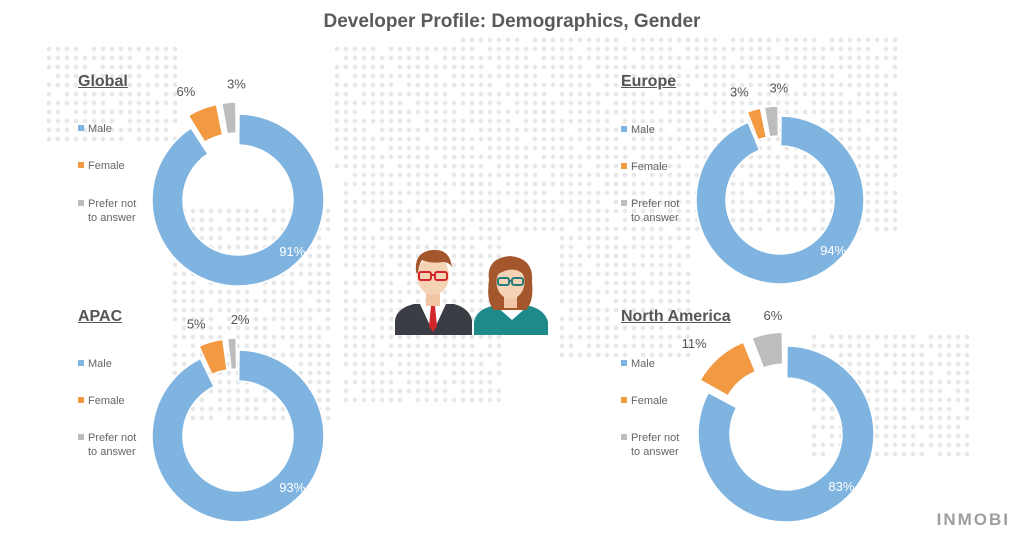  Describe the element at coordinates (624, 437) in the screenshot. I see `prefer-not-swatch` at that location.